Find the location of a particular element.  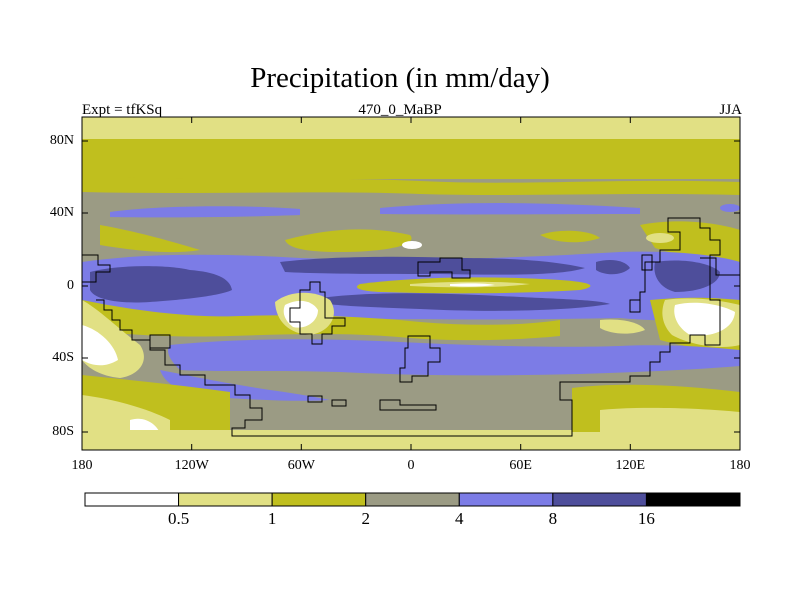

lat-label: 40S is located at coordinates (63, 357).